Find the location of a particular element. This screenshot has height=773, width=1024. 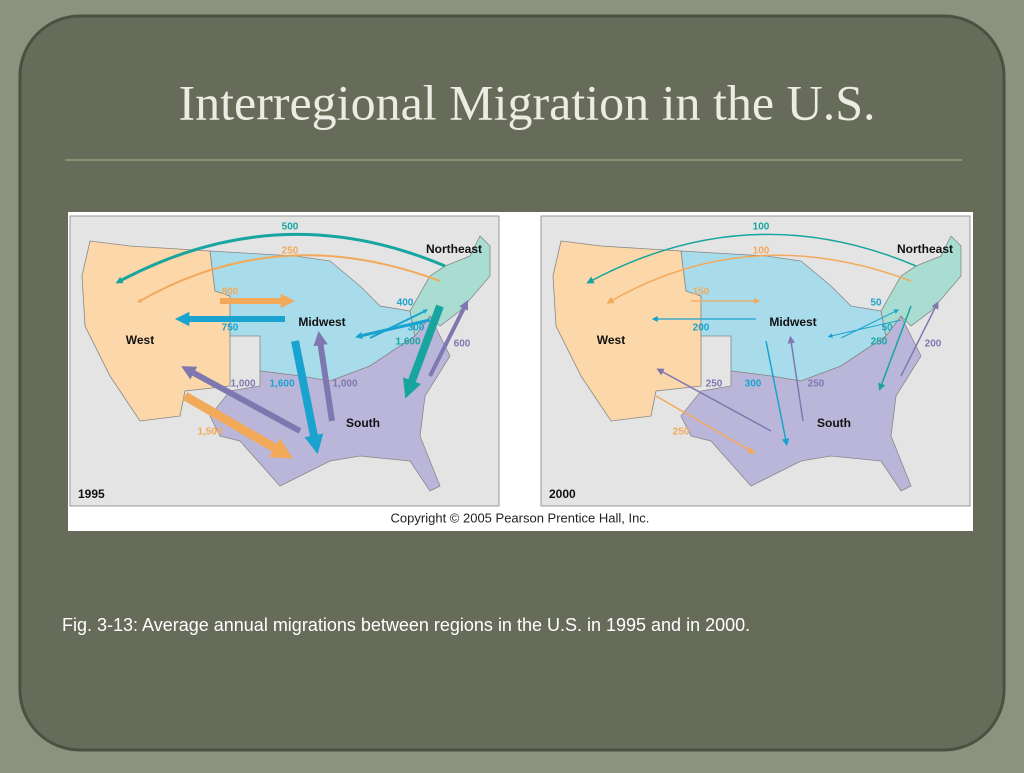

flow-label: 1,500 is located at coordinates (209, 432).